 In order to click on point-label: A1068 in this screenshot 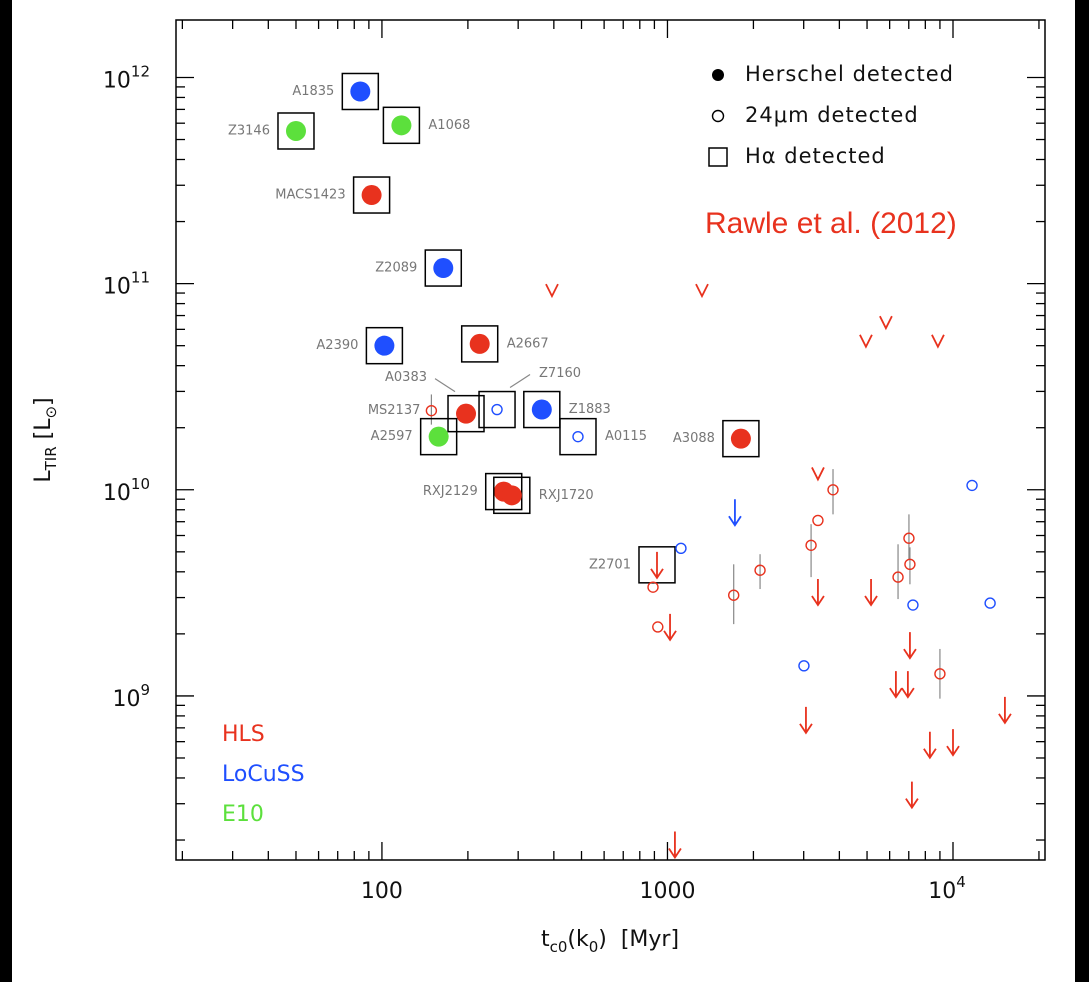, I will do `click(449, 125)`.